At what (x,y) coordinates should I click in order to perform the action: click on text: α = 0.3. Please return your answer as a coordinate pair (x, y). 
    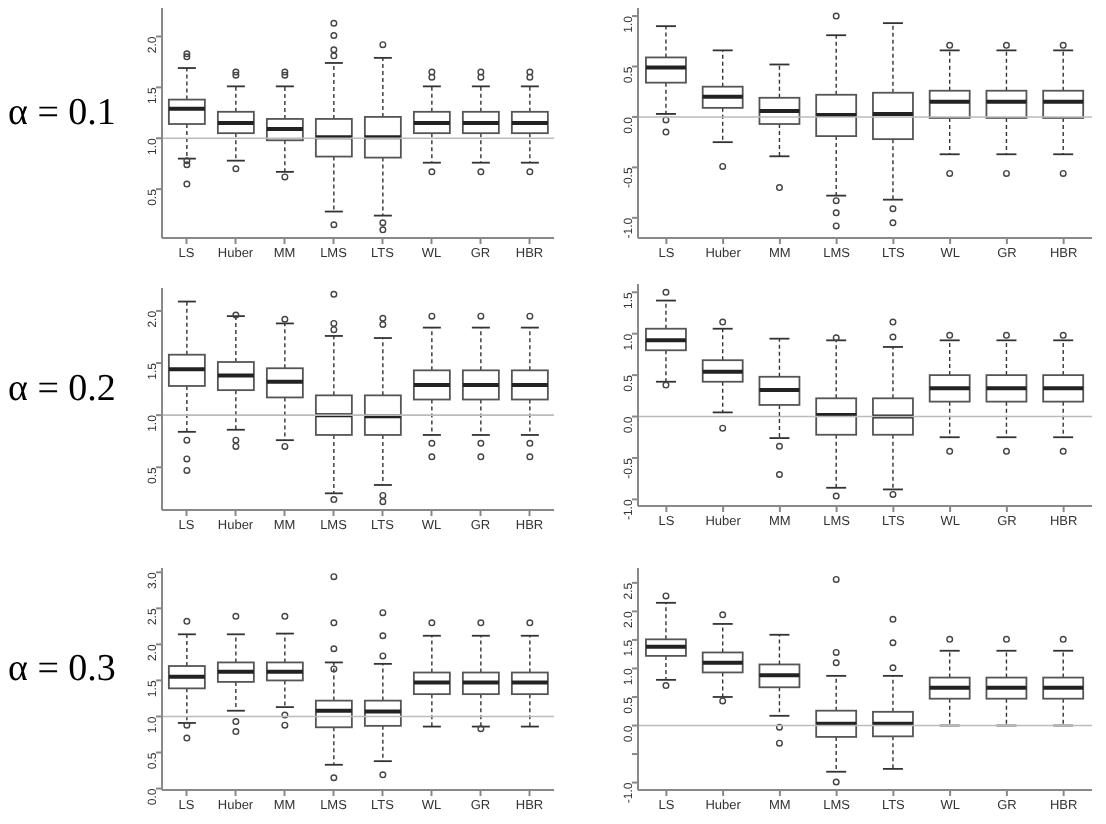
    Looking at the image, I should click on (62, 670).